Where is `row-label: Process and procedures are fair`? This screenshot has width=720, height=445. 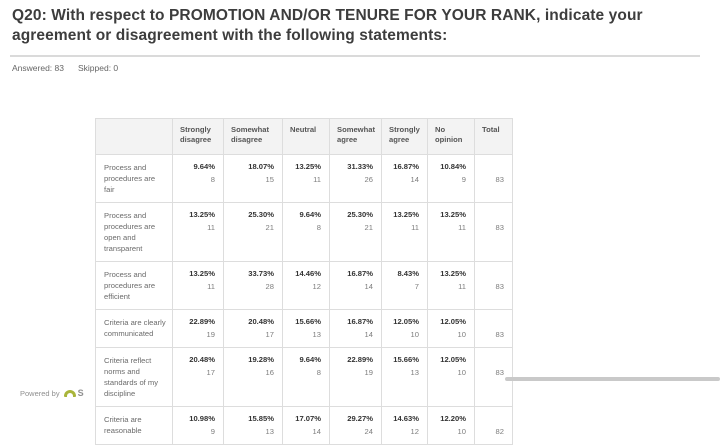
row-label: Process and procedures are fair is located at coordinates (134, 178).